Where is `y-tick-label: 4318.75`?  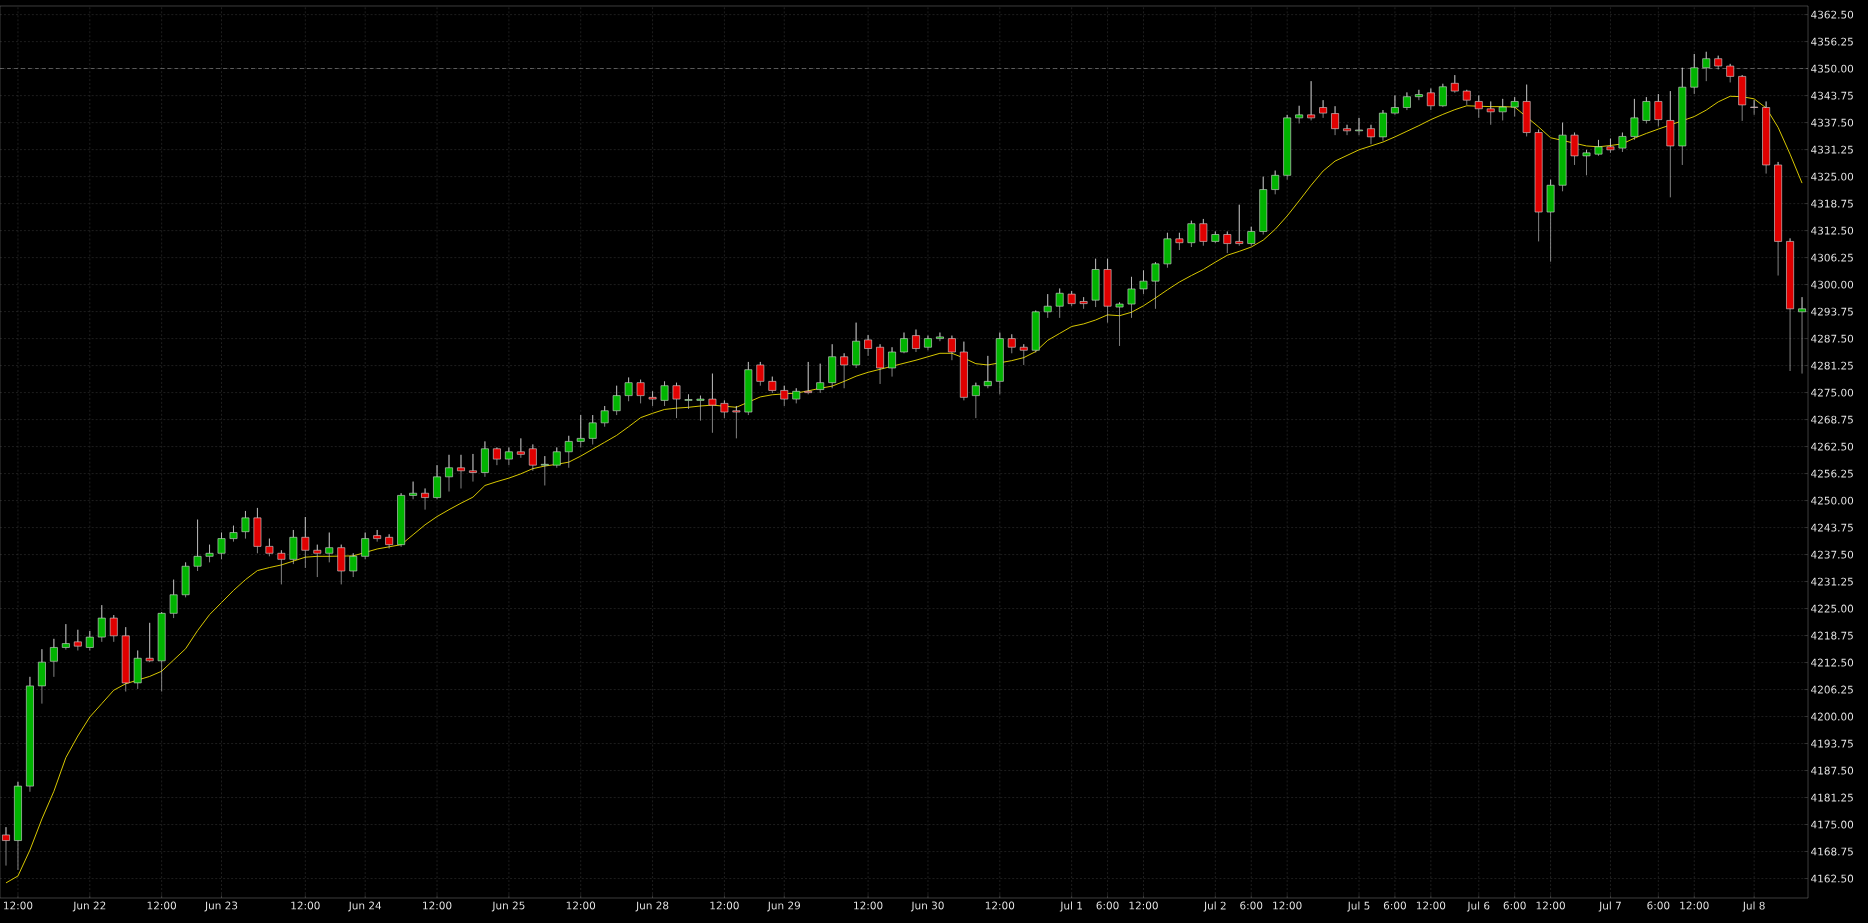 y-tick-label: 4318.75 is located at coordinates (1832, 203).